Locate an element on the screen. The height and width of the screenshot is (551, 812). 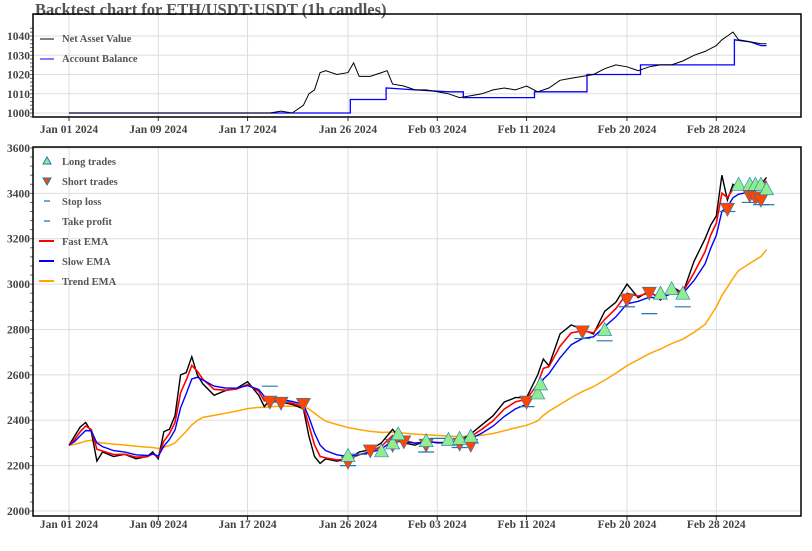
y-tick-label: 2200 is located at coordinates (18, 467).